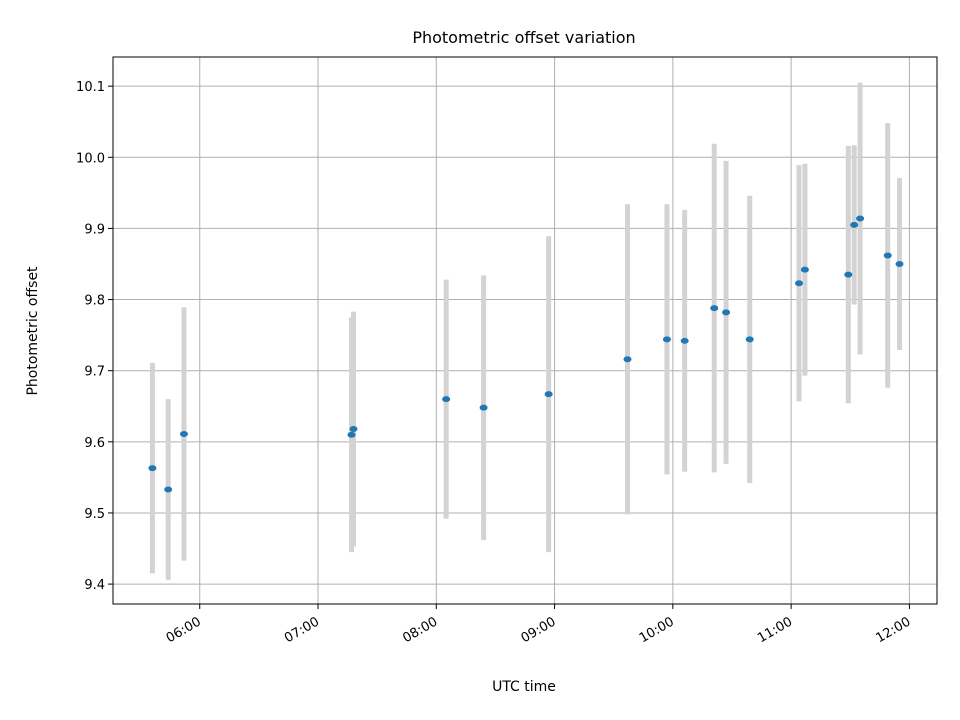  Describe the element at coordinates (90, 87) in the screenshot. I see `y-tick-label: 10.1` at that location.